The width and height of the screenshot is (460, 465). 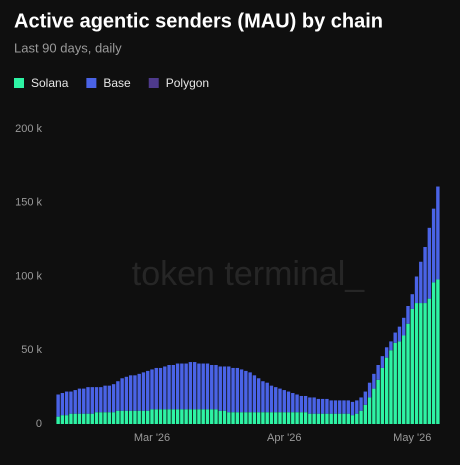 I want to click on legend-label: Base, so click(x=117, y=83).